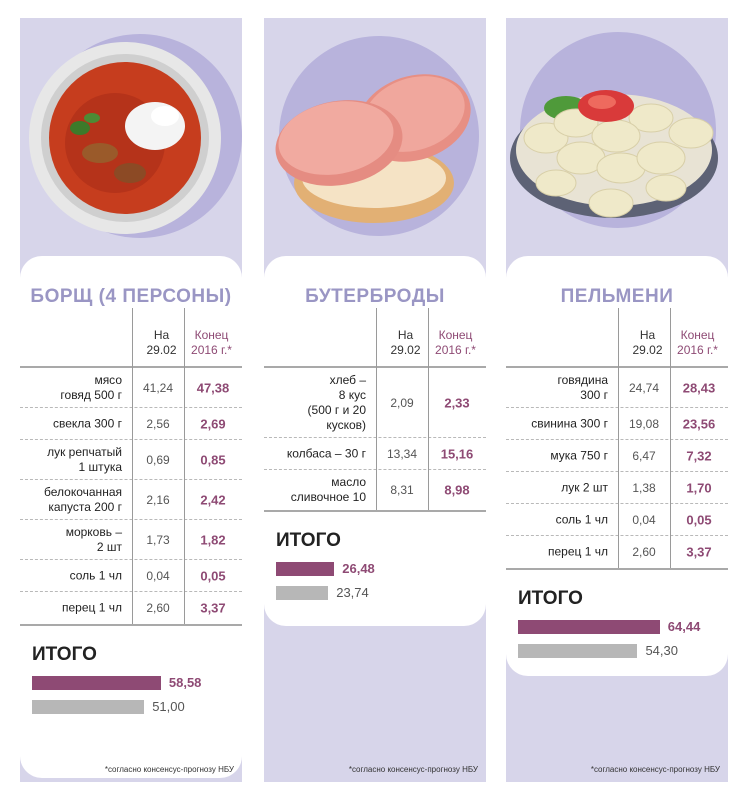 The width and height of the screenshot is (749, 800). Describe the element at coordinates (213, 608) in the screenshot. I see `row-value-end: 3,37` at that location.